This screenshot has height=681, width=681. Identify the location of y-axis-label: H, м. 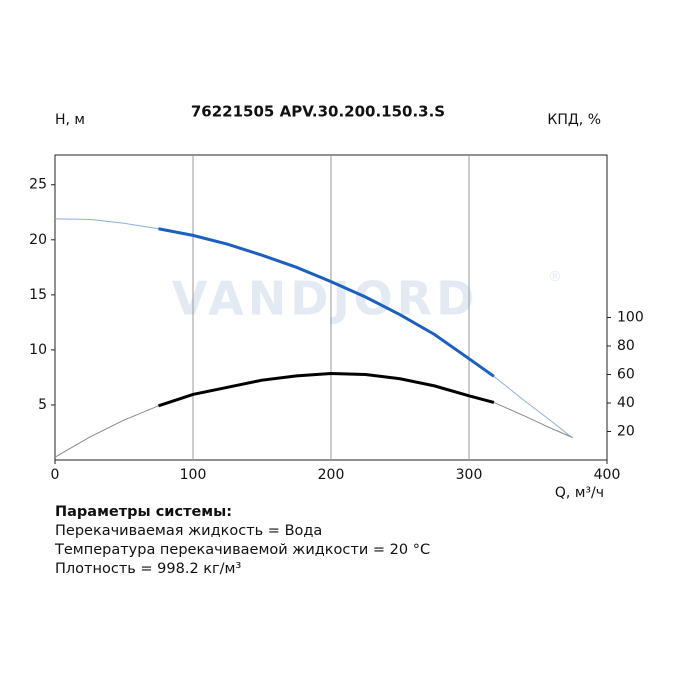
(70, 120).